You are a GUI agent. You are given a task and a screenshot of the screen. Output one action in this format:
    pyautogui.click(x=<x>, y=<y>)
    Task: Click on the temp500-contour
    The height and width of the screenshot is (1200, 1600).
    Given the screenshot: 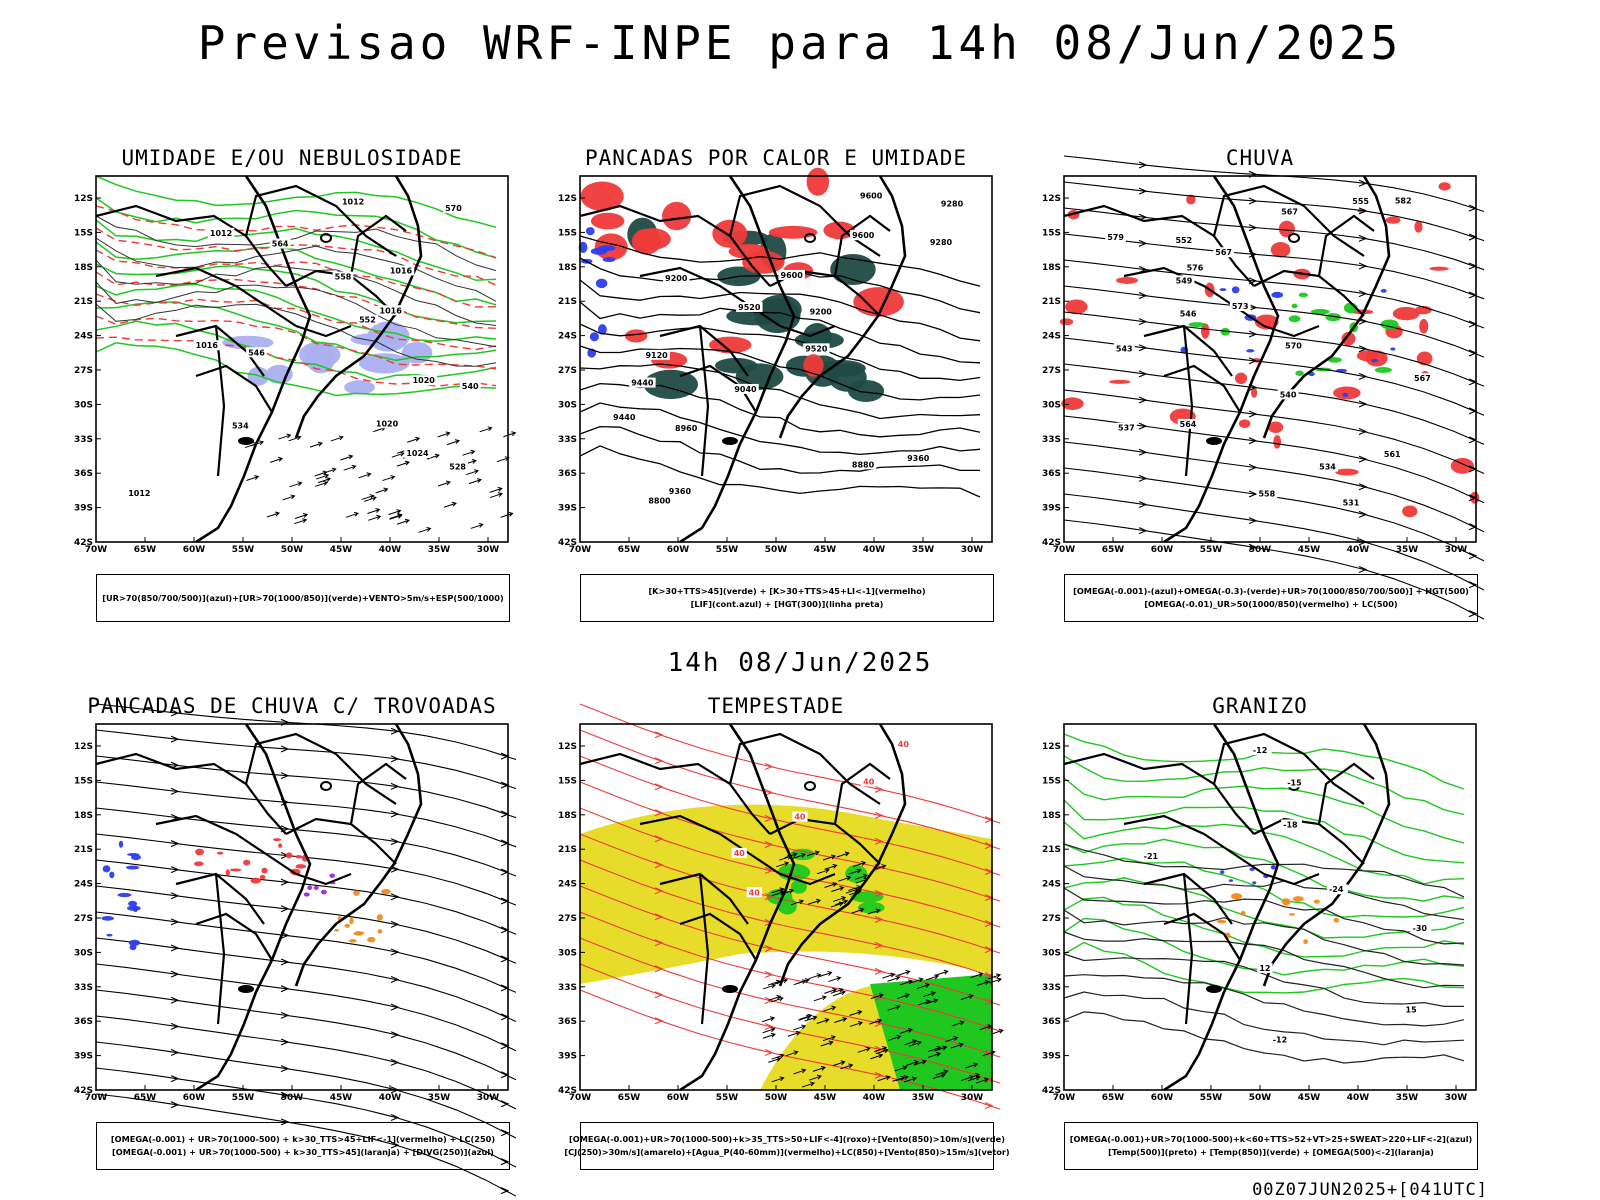 What is the action you would take?
    pyautogui.click(x=1264, y=1037)
    